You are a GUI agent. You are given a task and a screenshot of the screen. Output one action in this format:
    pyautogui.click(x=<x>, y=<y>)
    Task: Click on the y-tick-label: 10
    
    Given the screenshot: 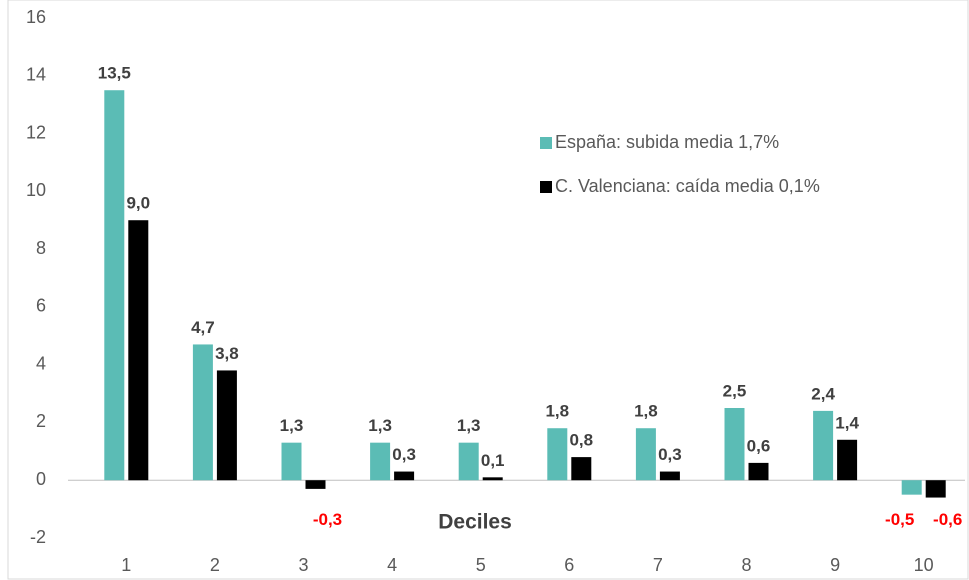 What is the action you would take?
    pyautogui.click(x=36, y=190)
    